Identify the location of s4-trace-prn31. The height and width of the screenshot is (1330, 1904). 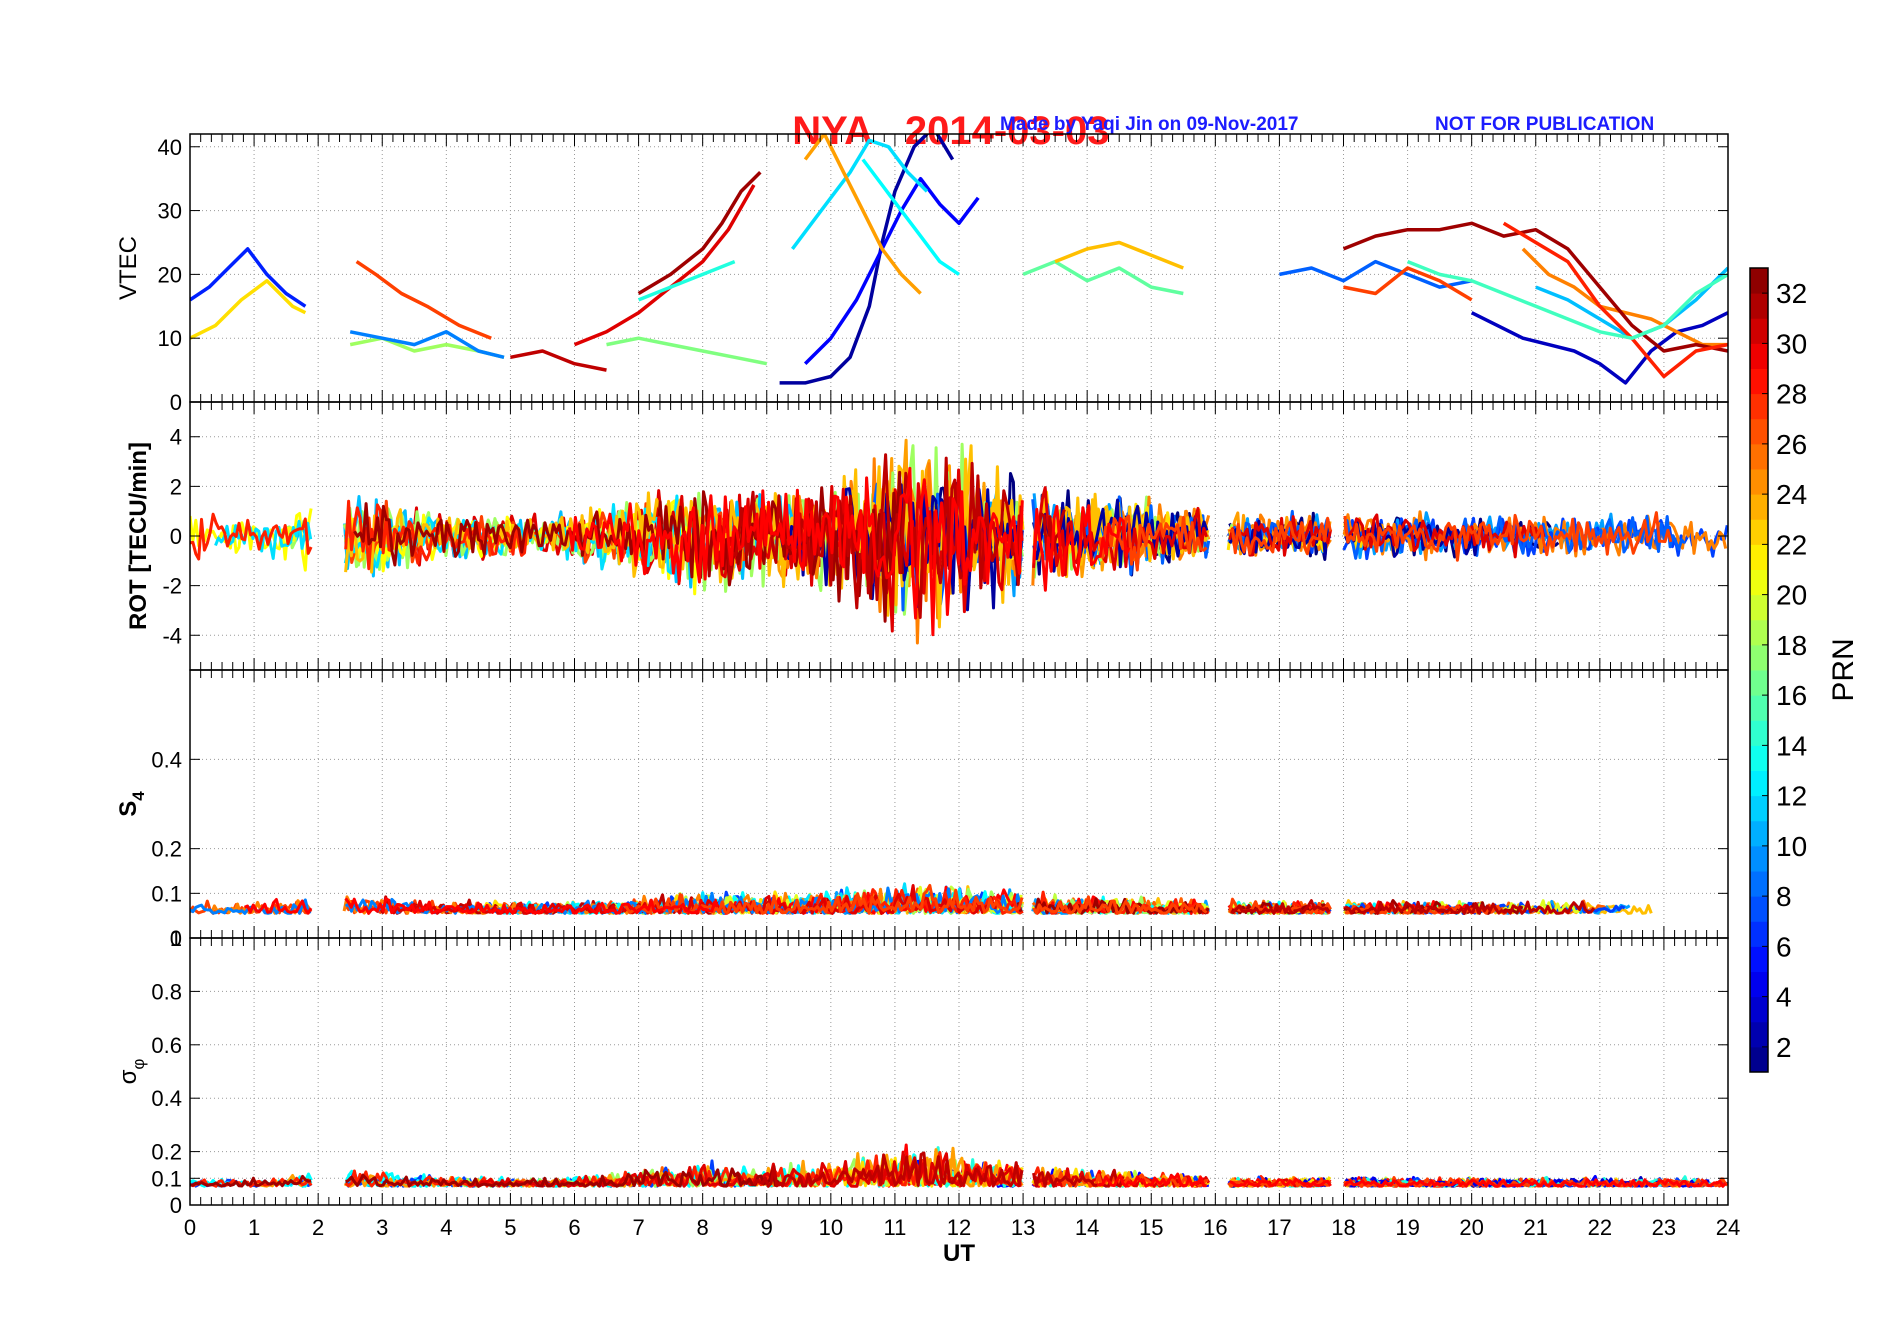
(1280, 907).